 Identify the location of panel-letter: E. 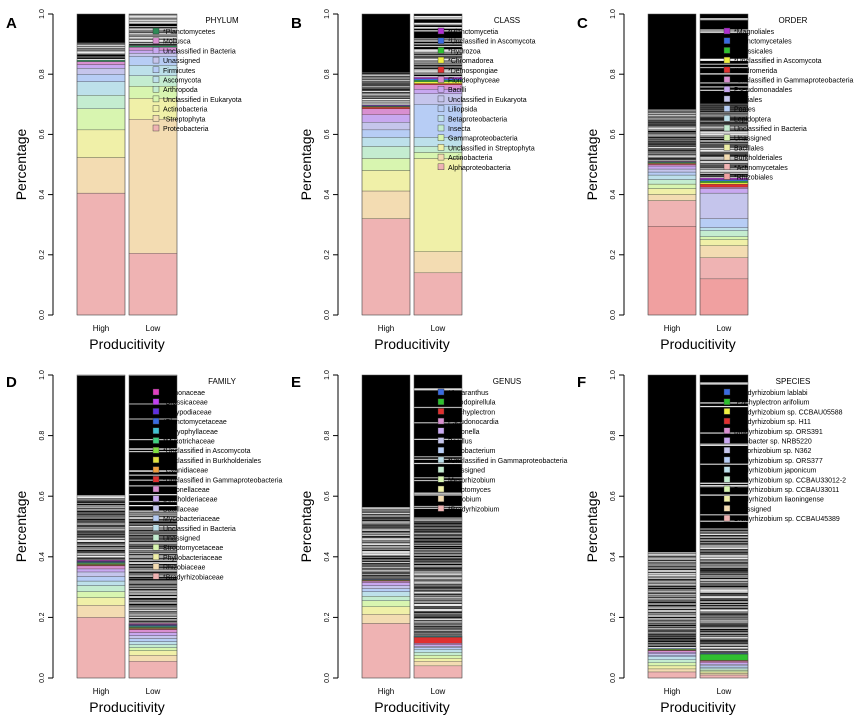
(296, 382).